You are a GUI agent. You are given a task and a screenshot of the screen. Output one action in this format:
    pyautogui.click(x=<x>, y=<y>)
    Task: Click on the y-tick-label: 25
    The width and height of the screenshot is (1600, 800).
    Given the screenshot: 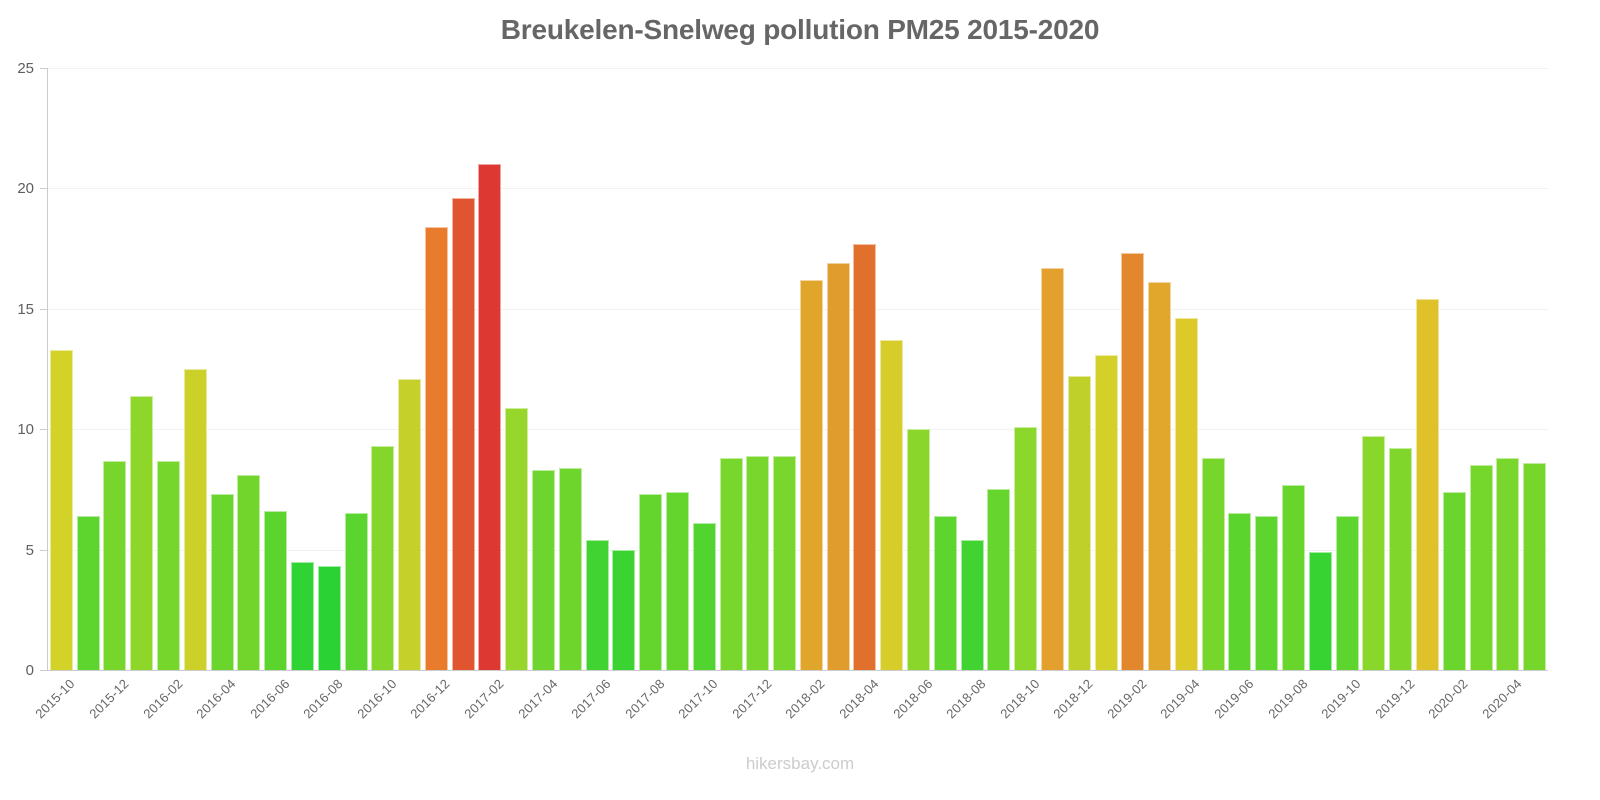 What is the action you would take?
    pyautogui.click(x=25, y=68)
    